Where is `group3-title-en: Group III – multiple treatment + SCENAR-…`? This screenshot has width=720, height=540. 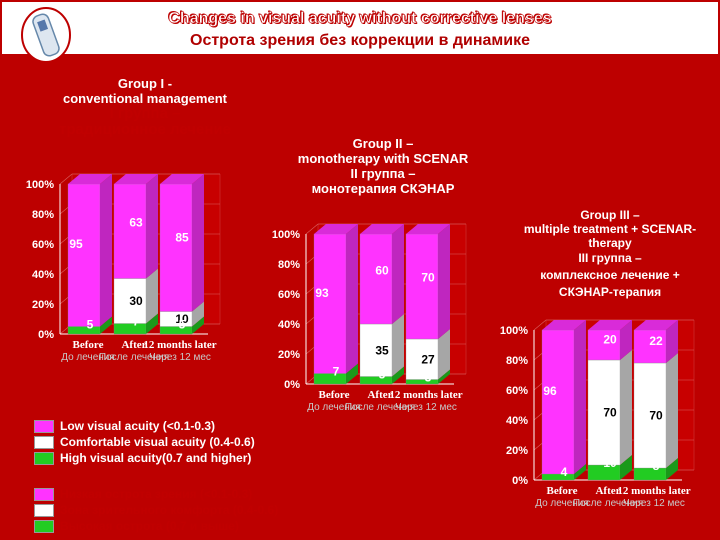
group3-title-en: Group III – multiple treatment + SCENAR-… is located at coordinates (610, 229).